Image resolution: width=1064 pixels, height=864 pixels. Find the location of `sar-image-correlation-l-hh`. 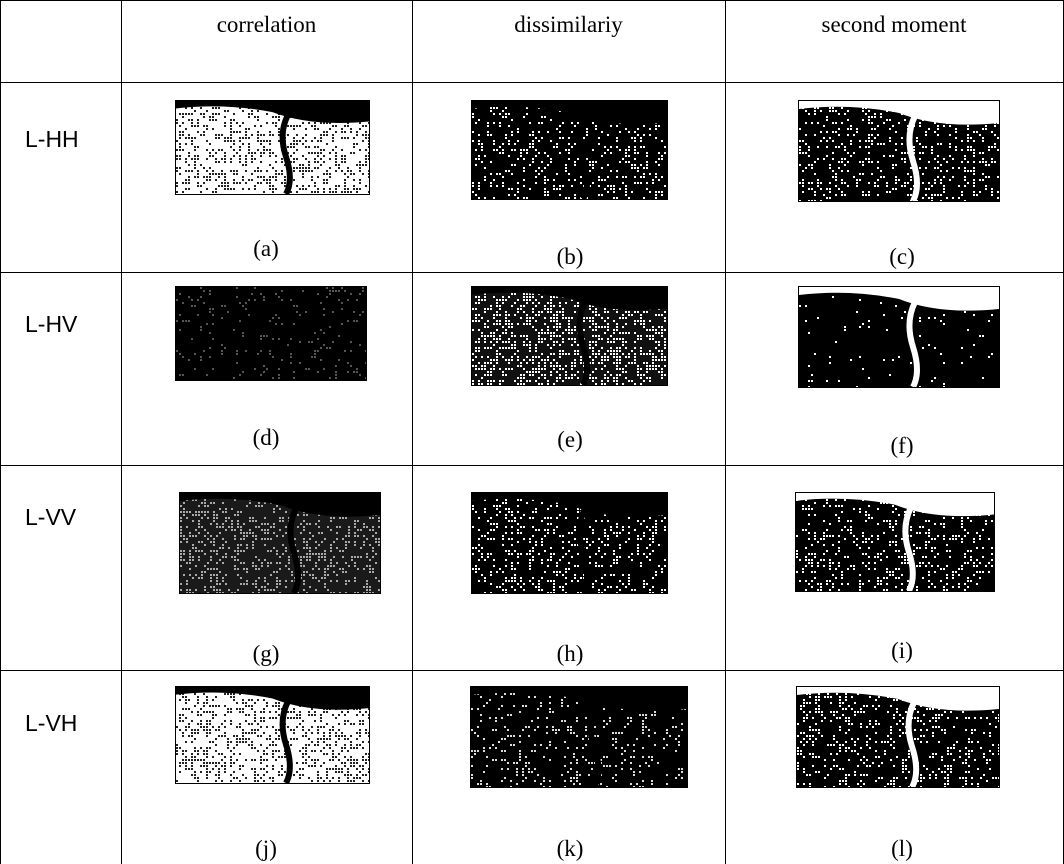

sar-image-correlation-l-hh is located at coordinates (272, 147).